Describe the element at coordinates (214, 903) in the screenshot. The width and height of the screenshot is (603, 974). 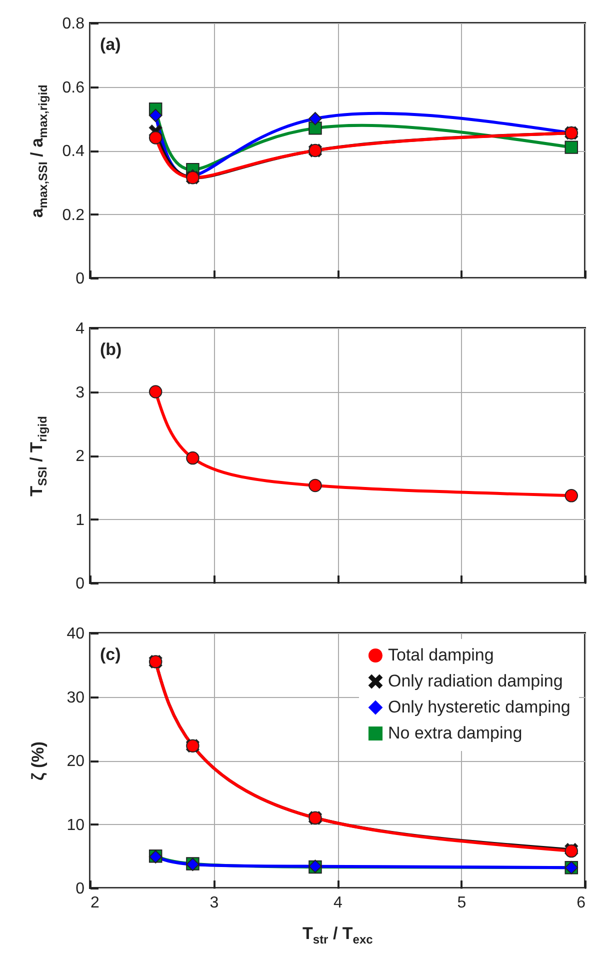
I see `x-tick-label: 3` at that location.